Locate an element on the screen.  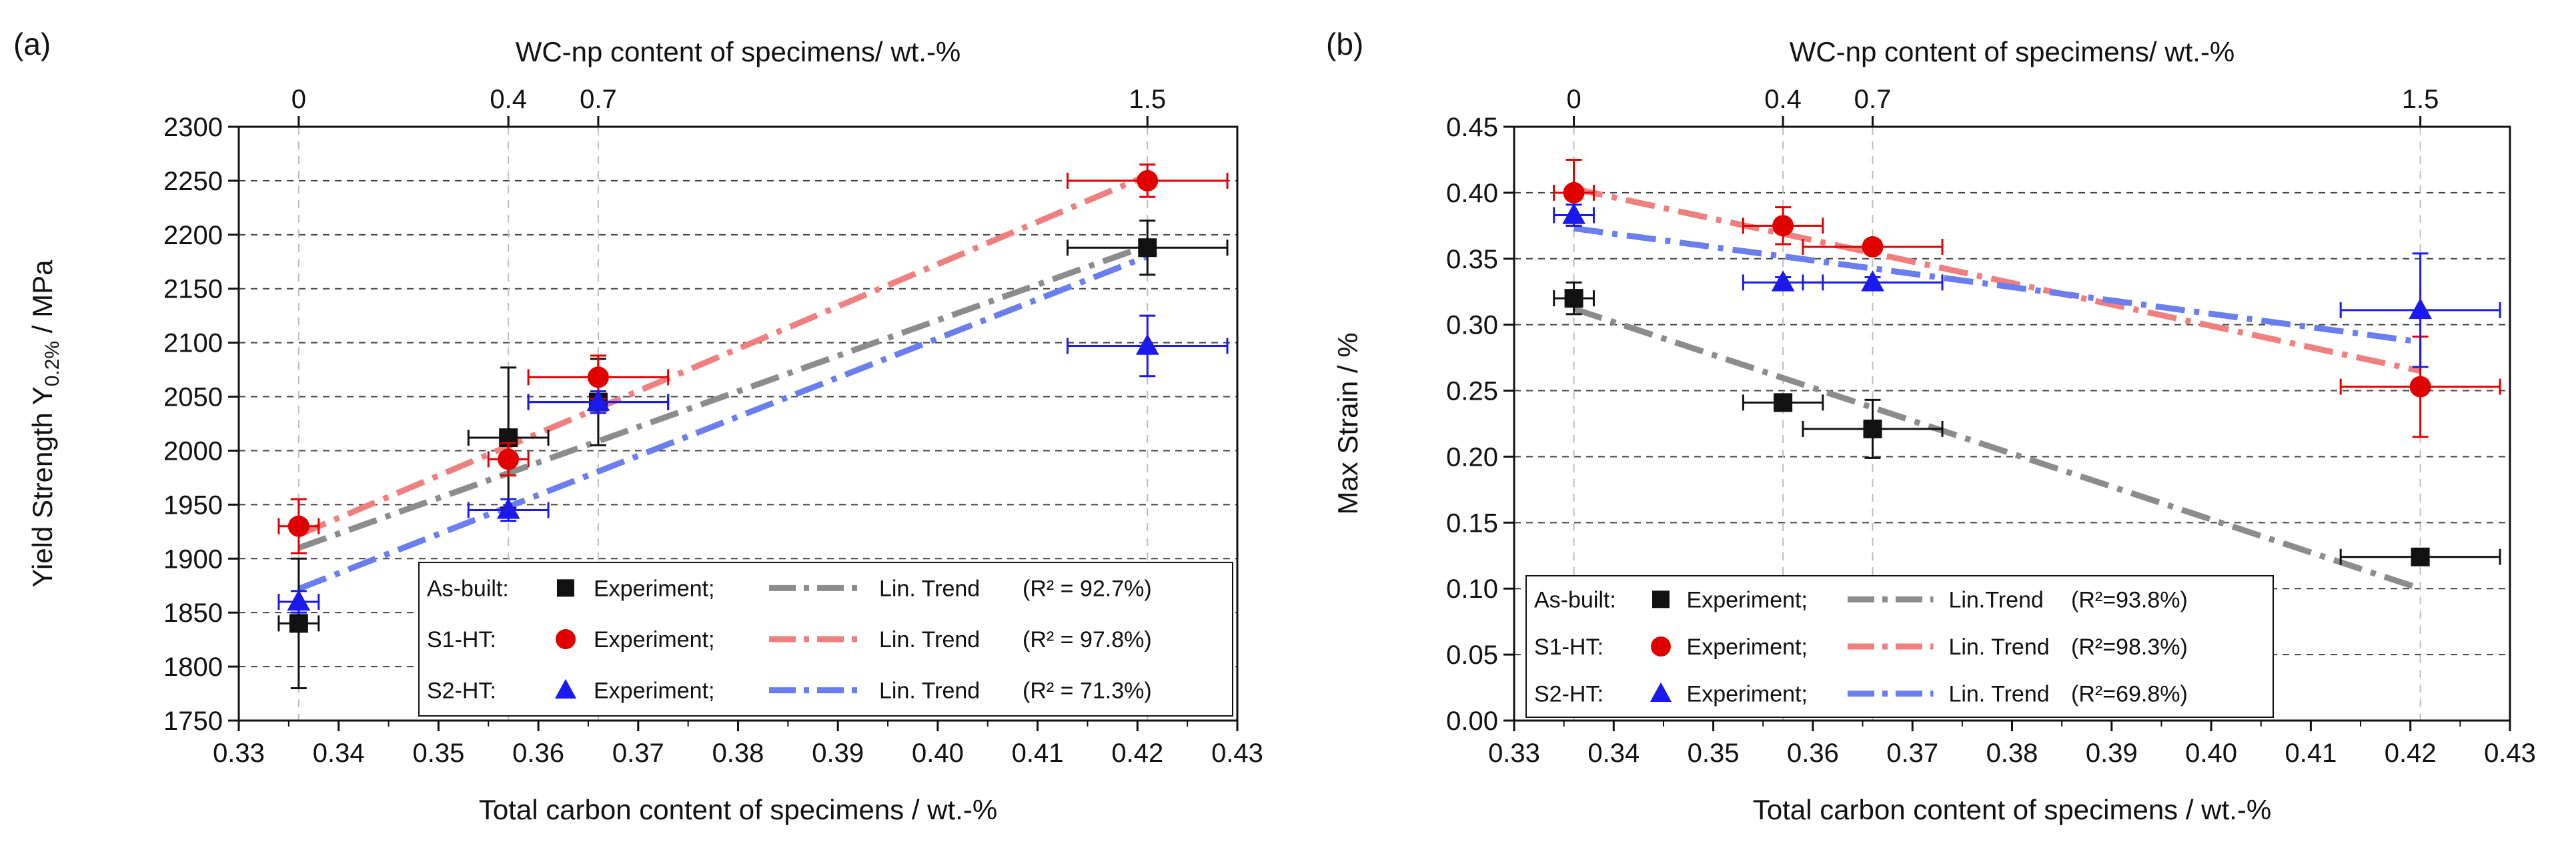
y-tick-label: 2100 is located at coordinates (193, 343).